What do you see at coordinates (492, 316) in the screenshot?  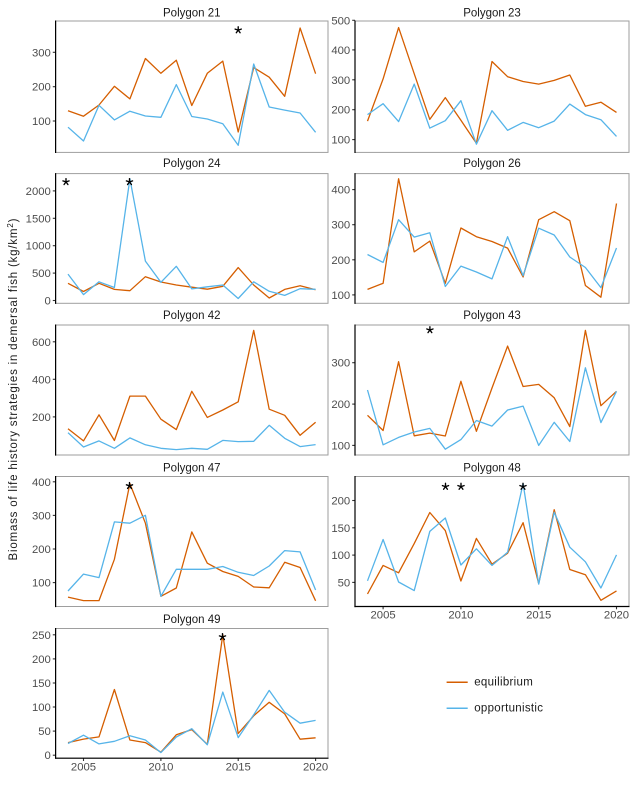 I see `svg-text: Polygon 43` at bounding box center [492, 316].